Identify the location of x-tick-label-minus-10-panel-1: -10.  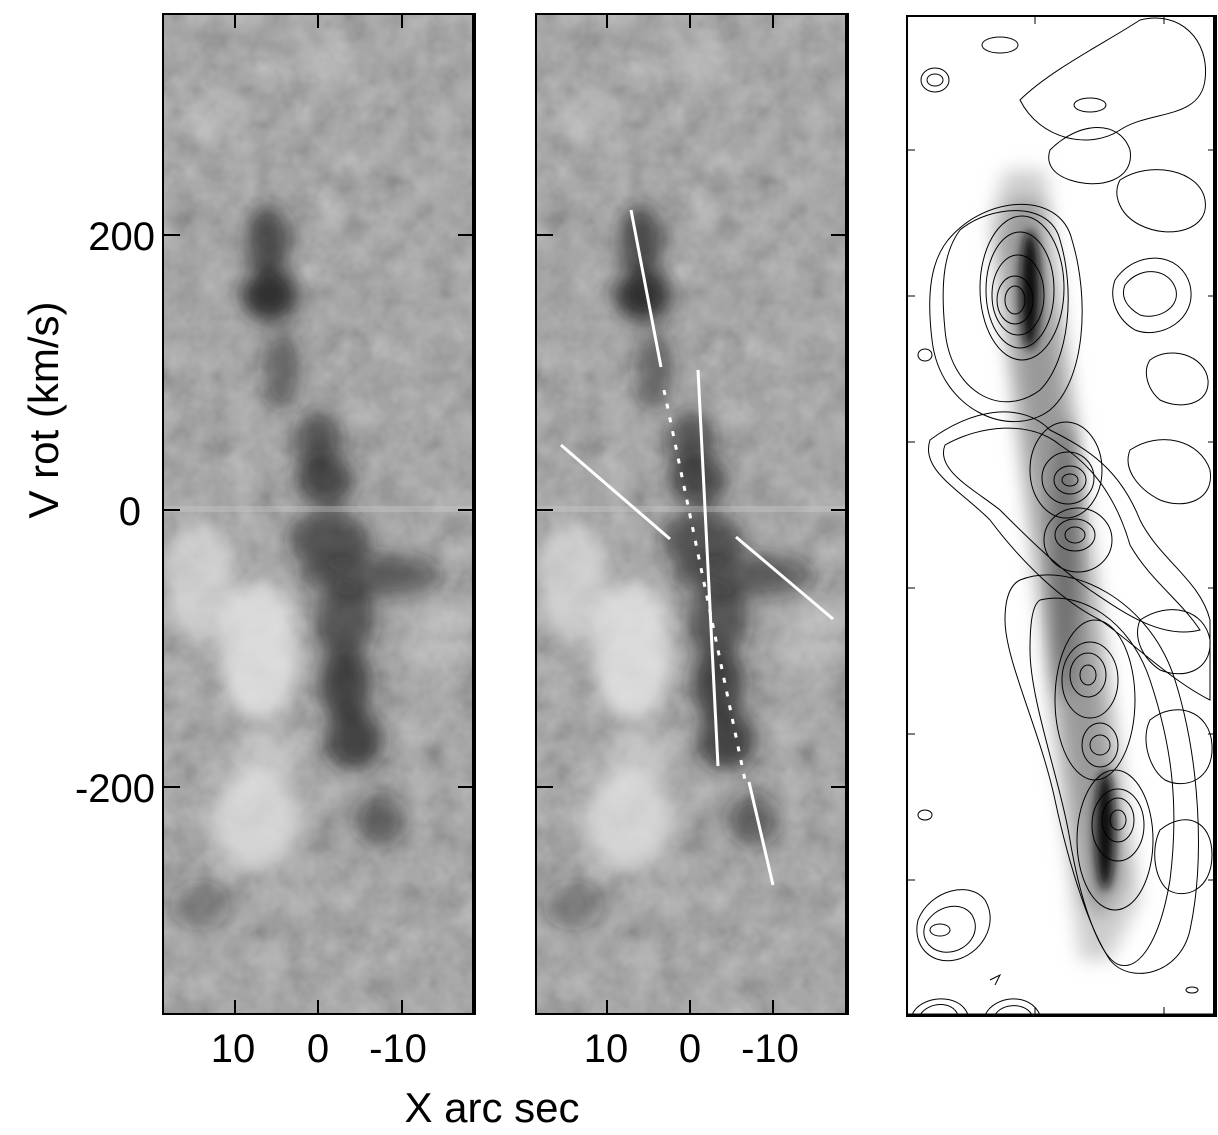
(398, 1049).